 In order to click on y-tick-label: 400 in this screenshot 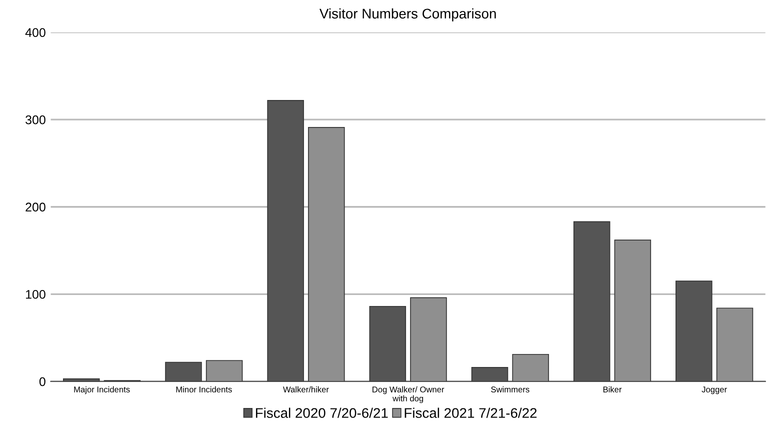, I will do `click(35, 32)`.